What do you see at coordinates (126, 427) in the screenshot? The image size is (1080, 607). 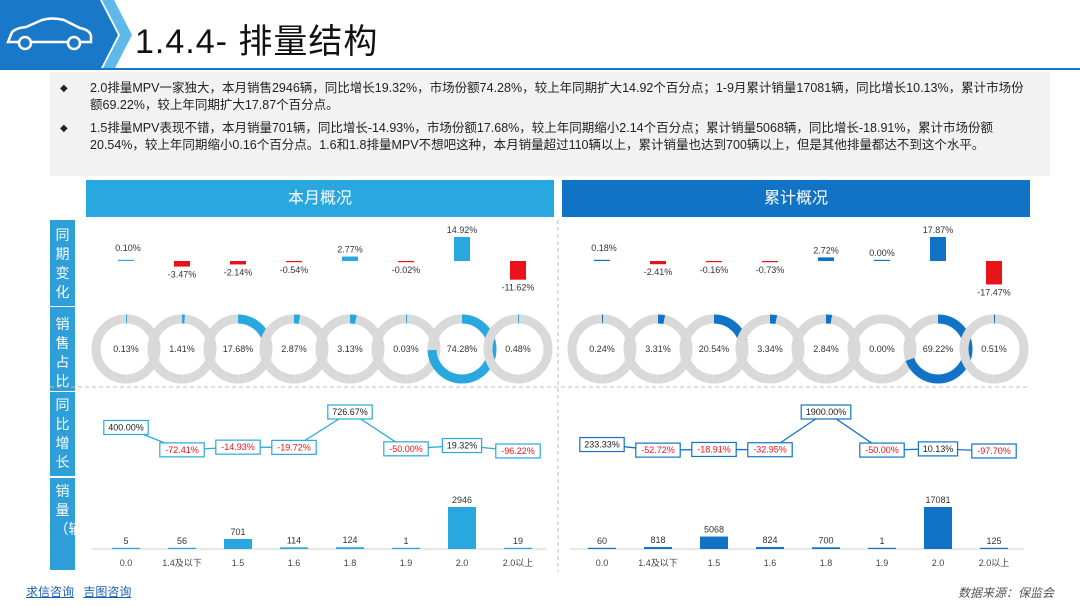 I see `point-label: 400.00%` at bounding box center [126, 427].